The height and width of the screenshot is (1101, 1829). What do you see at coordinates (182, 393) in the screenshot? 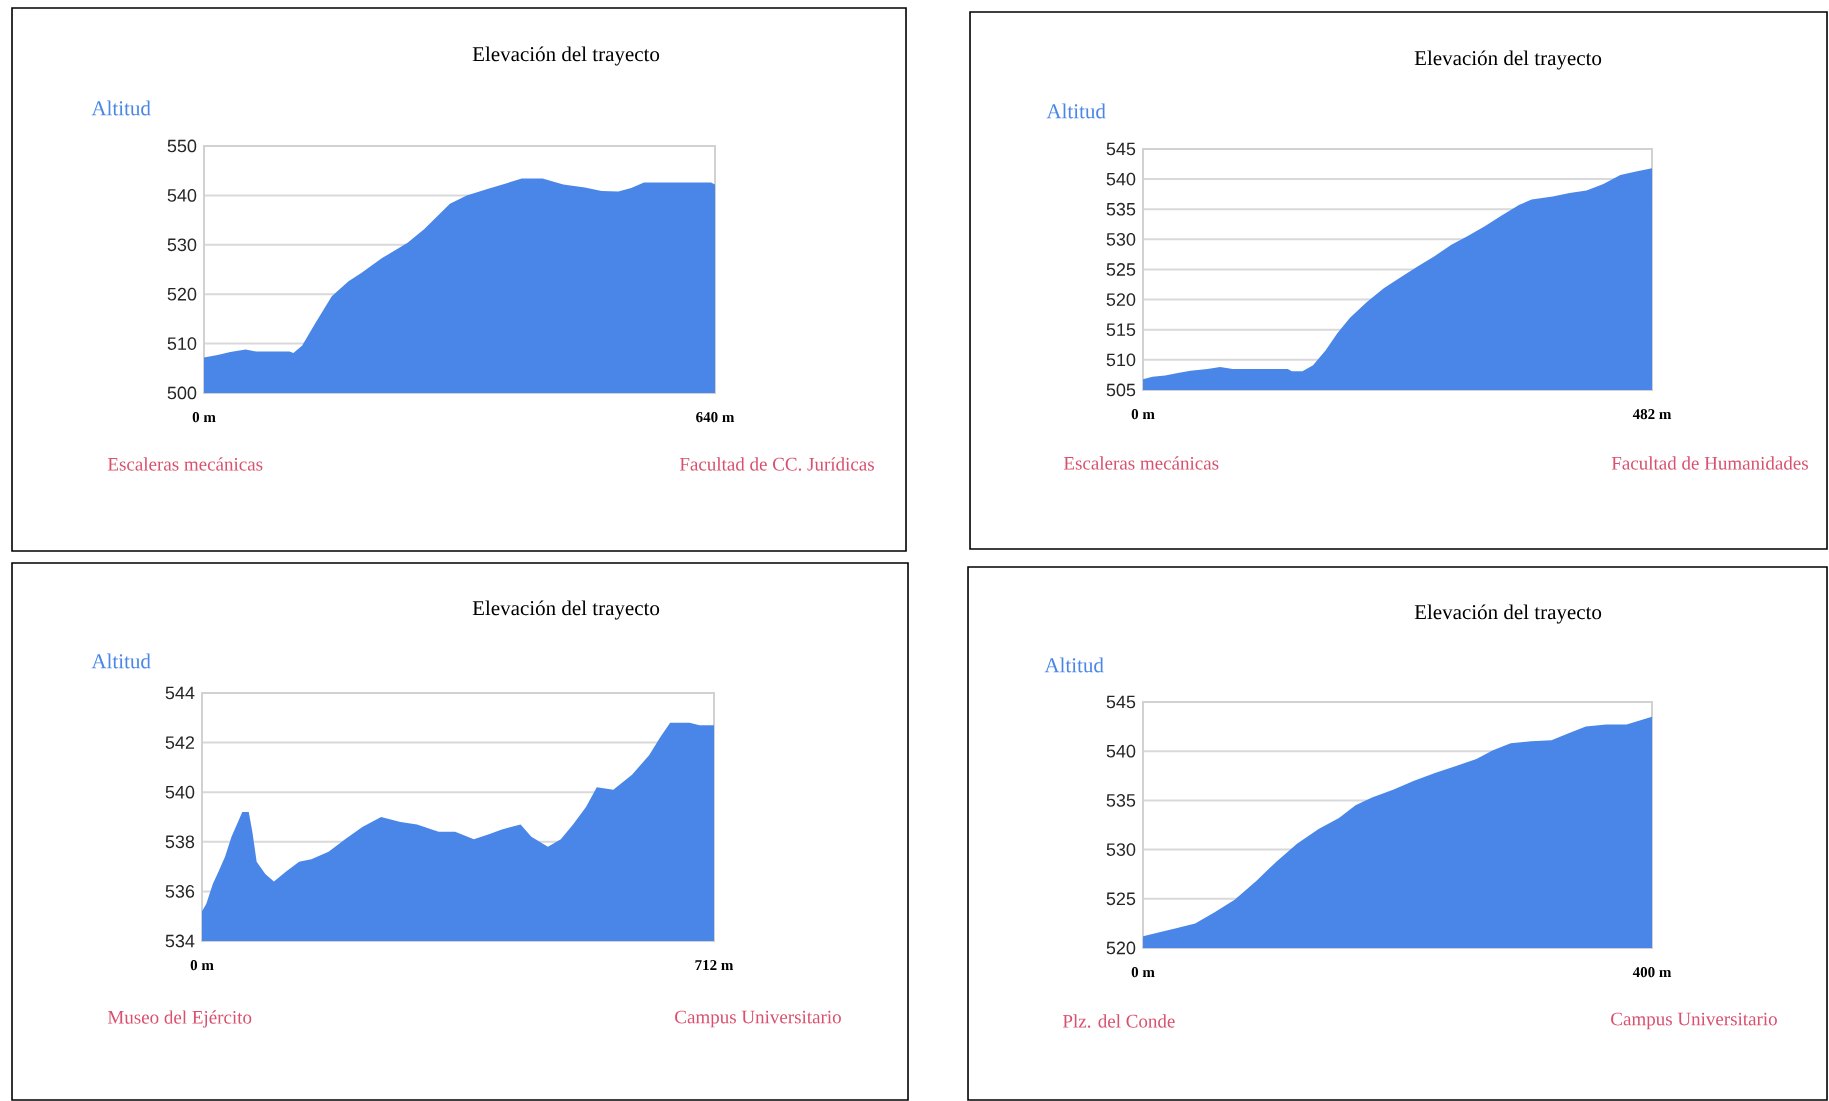
I see `y-tick-label: 500` at bounding box center [182, 393].